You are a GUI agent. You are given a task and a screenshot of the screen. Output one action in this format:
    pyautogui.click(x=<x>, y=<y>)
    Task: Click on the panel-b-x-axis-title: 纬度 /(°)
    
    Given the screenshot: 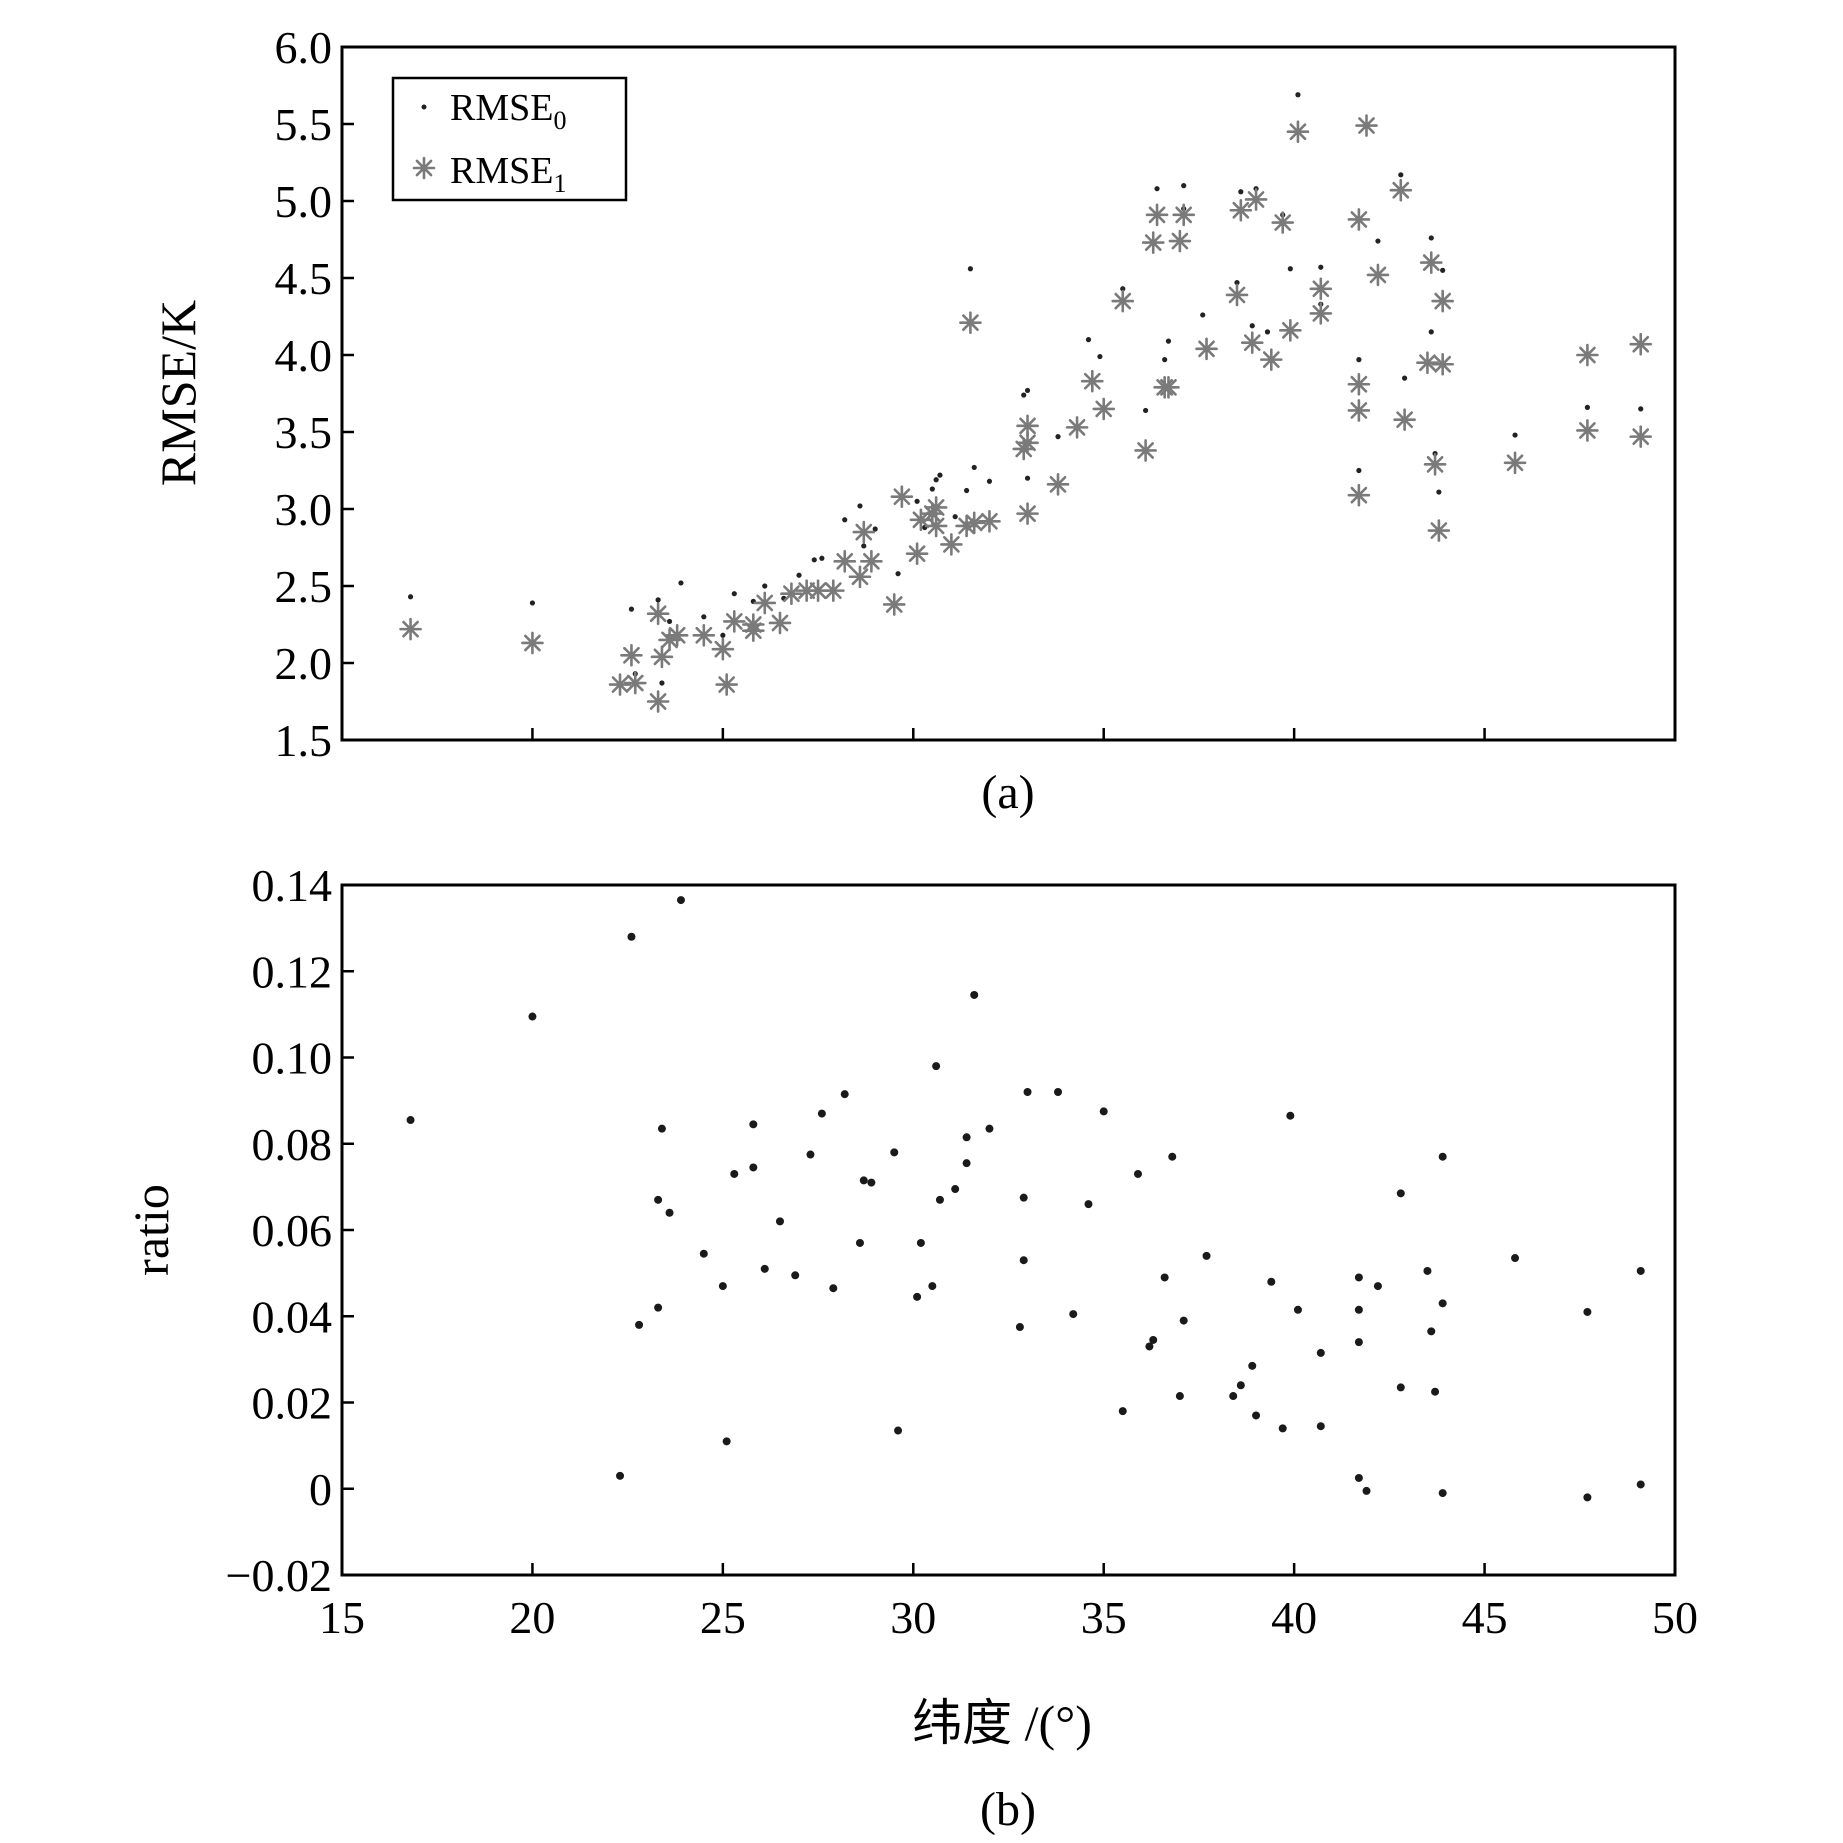 What is the action you would take?
    pyautogui.click(x=1002, y=1723)
    